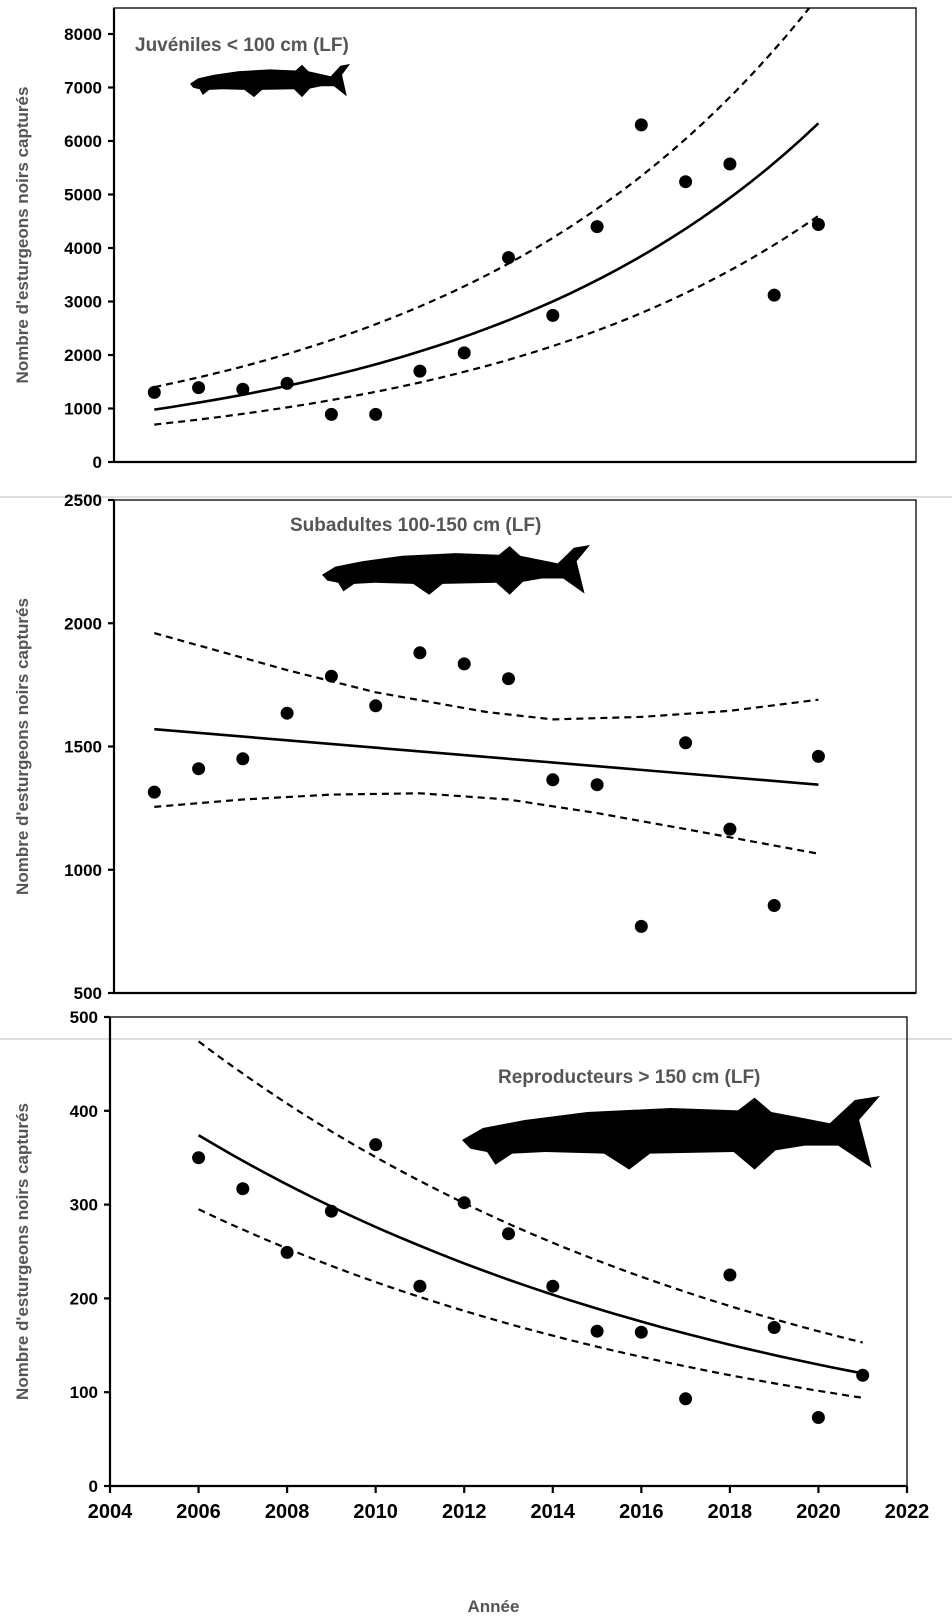 The height and width of the screenshot is (1618, 952). I want to click on x-tick-label: 2006, so click(198, 1512).